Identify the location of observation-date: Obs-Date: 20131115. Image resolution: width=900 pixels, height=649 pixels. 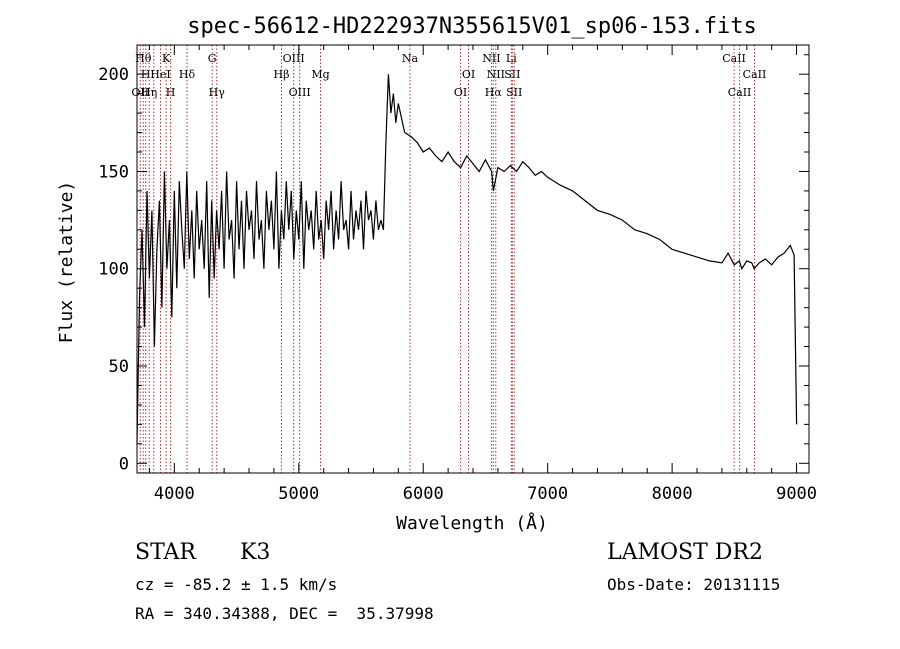
(694, 584).